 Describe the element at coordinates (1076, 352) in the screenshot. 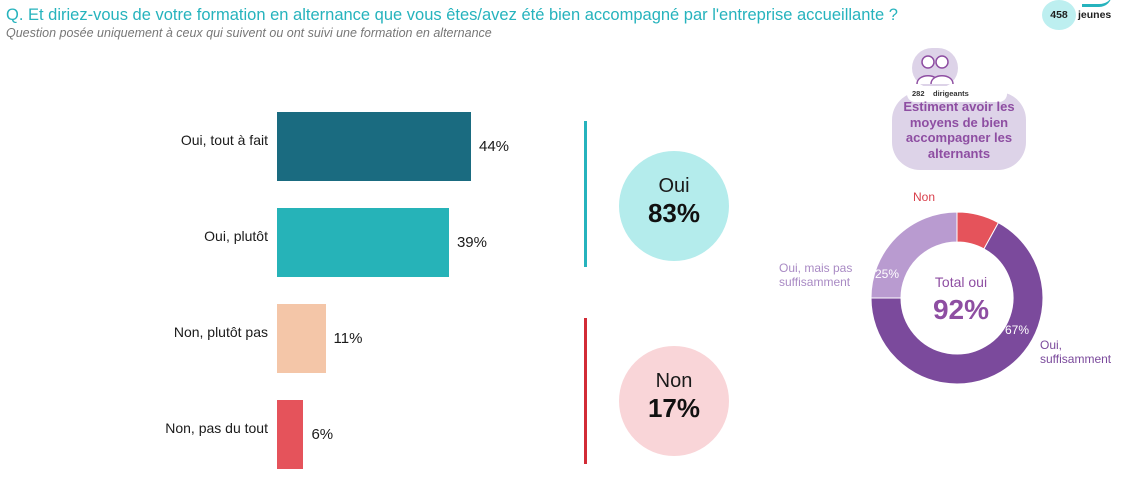

I see `donut-label-oui-suffisamment: Oui, suffisamment` at that location.